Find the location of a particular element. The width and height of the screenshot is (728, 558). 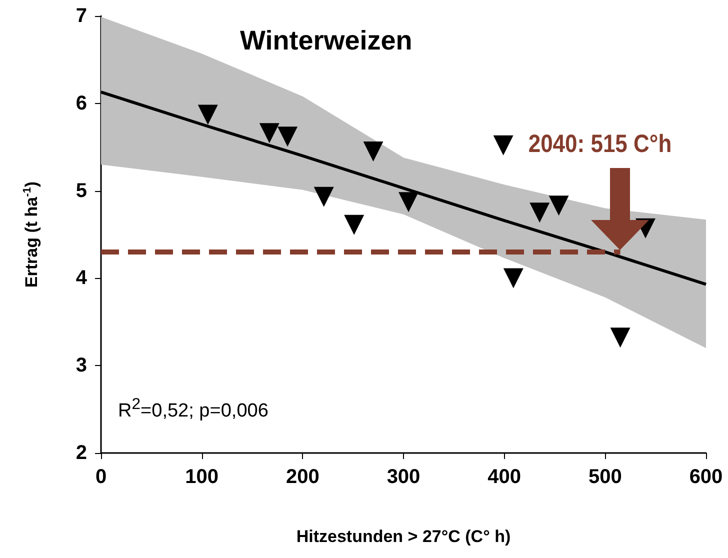

y-axis-title: Ertrag (t ha-1) is located at coordinates (31, 234).